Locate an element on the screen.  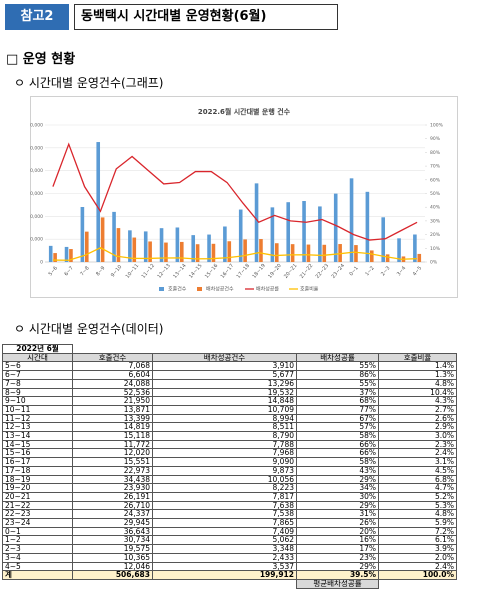
table-cell: 23~24 is located at coordinates (37, 523).